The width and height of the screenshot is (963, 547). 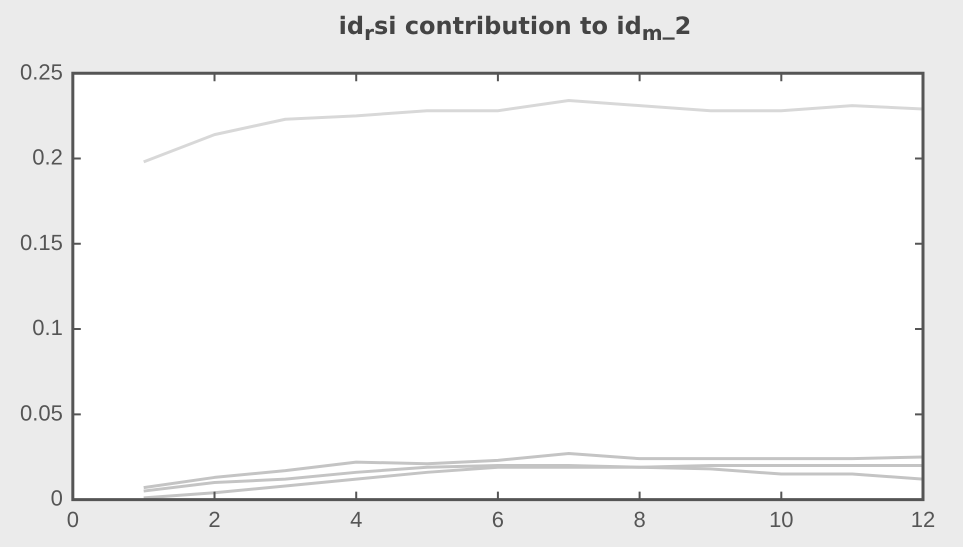 What do you see at coordinates (41, 413) in the screenshot?
I see `y-tick-label: 0.05` at bounding box center [41, 413].